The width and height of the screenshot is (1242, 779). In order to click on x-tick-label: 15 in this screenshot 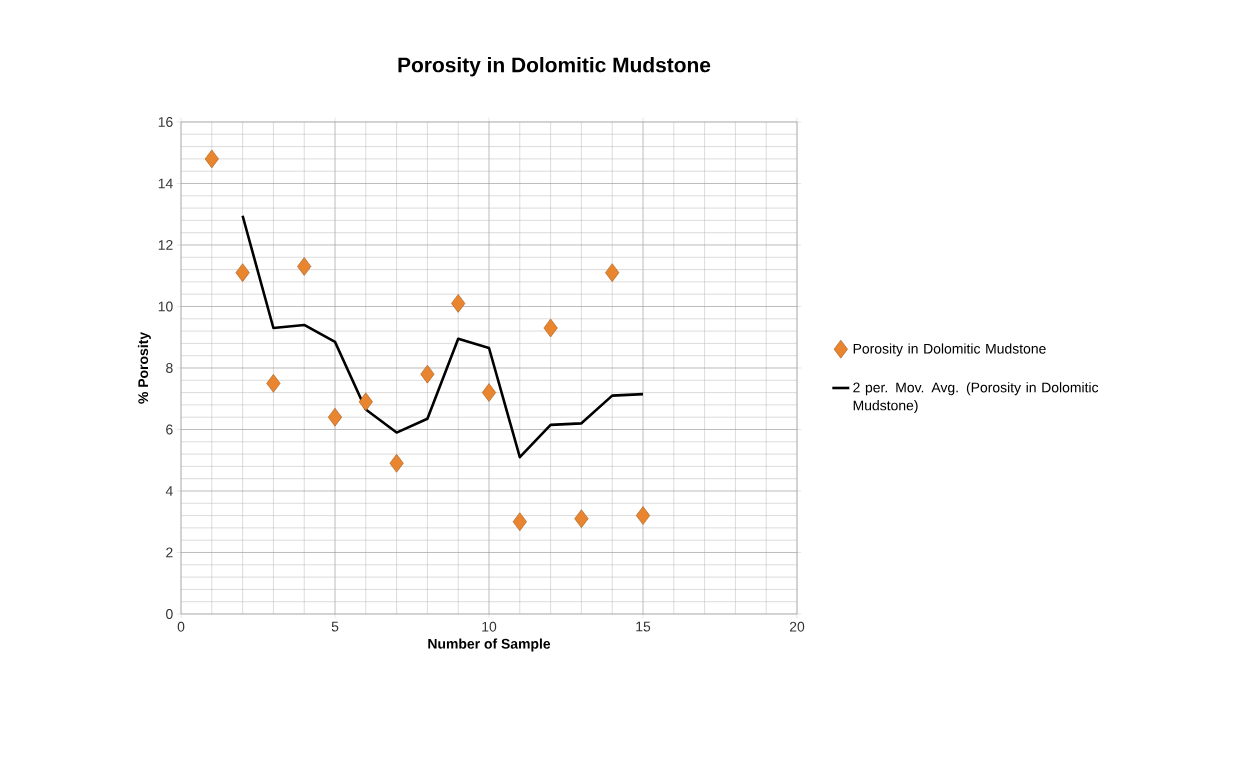, I will do `click(643, 626)`.